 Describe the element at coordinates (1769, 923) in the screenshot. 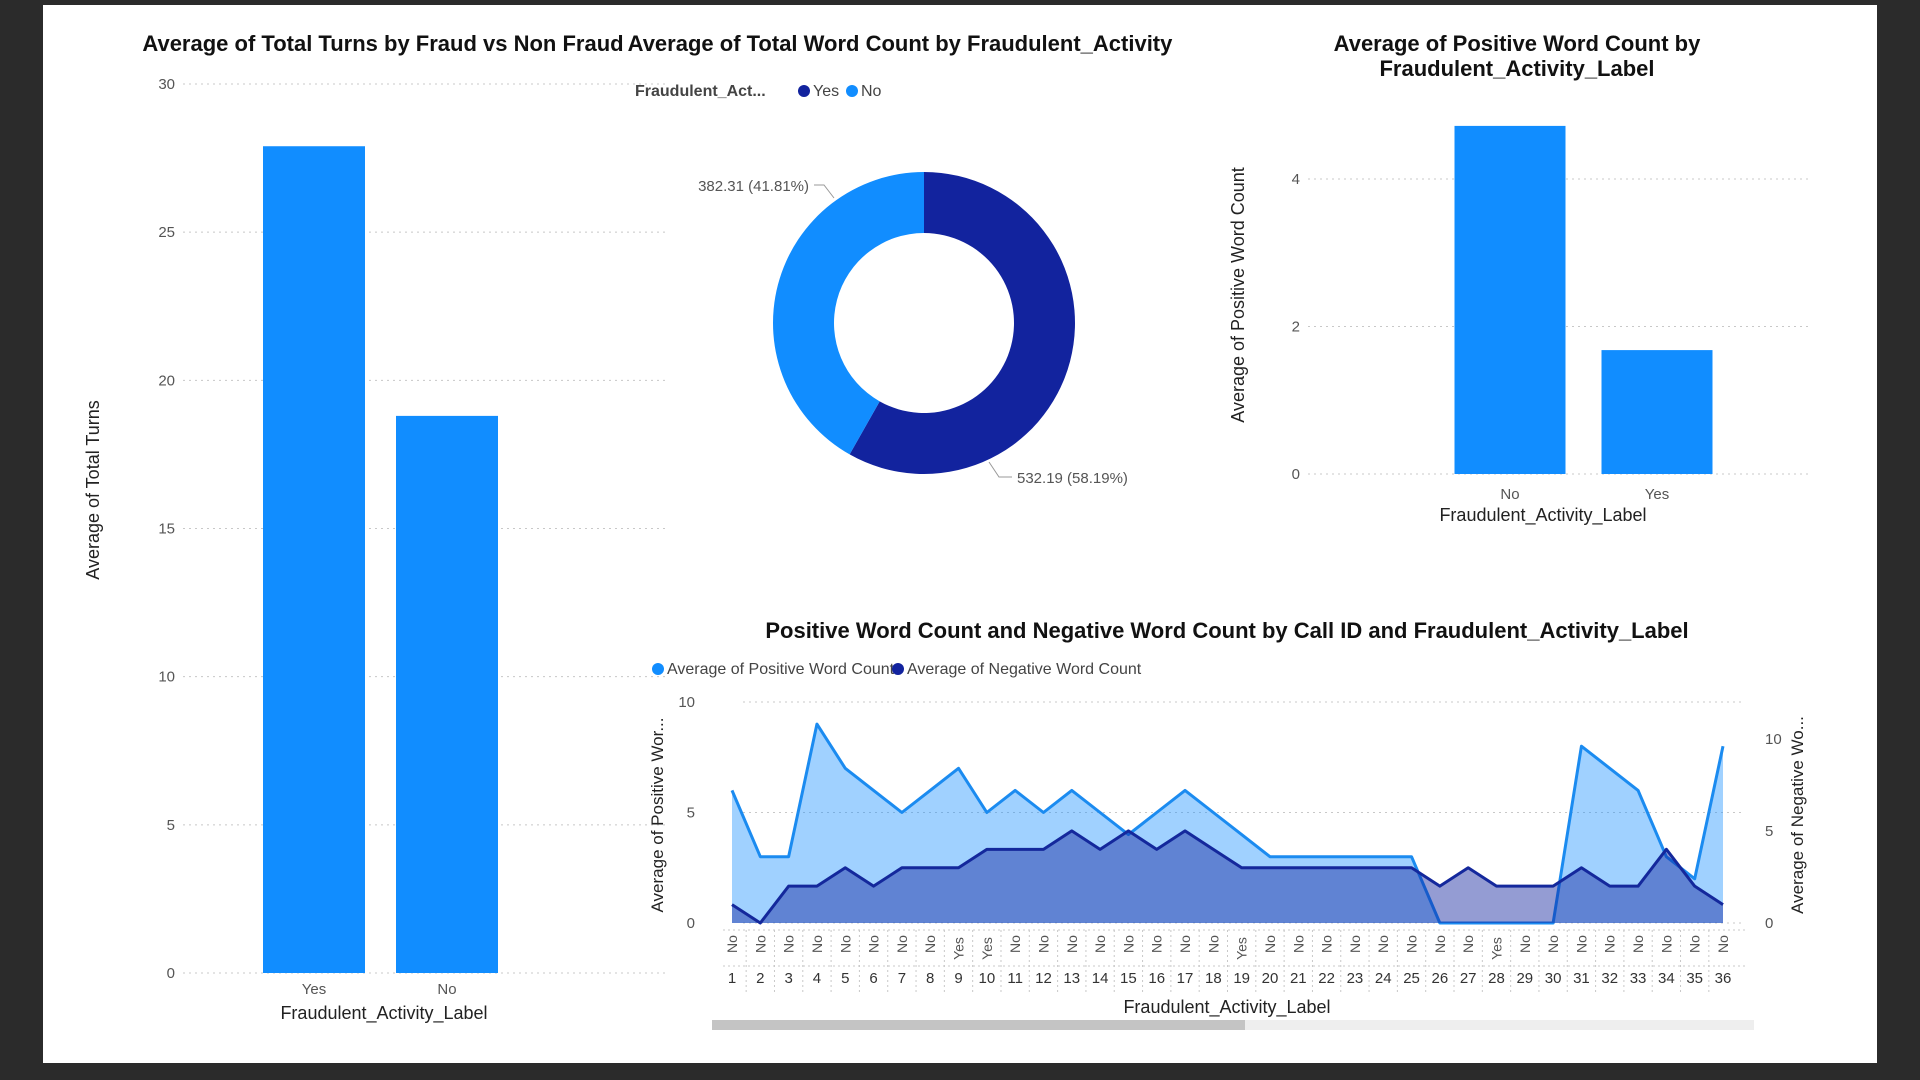

I see `y-tick-label-right: 0` at that location.